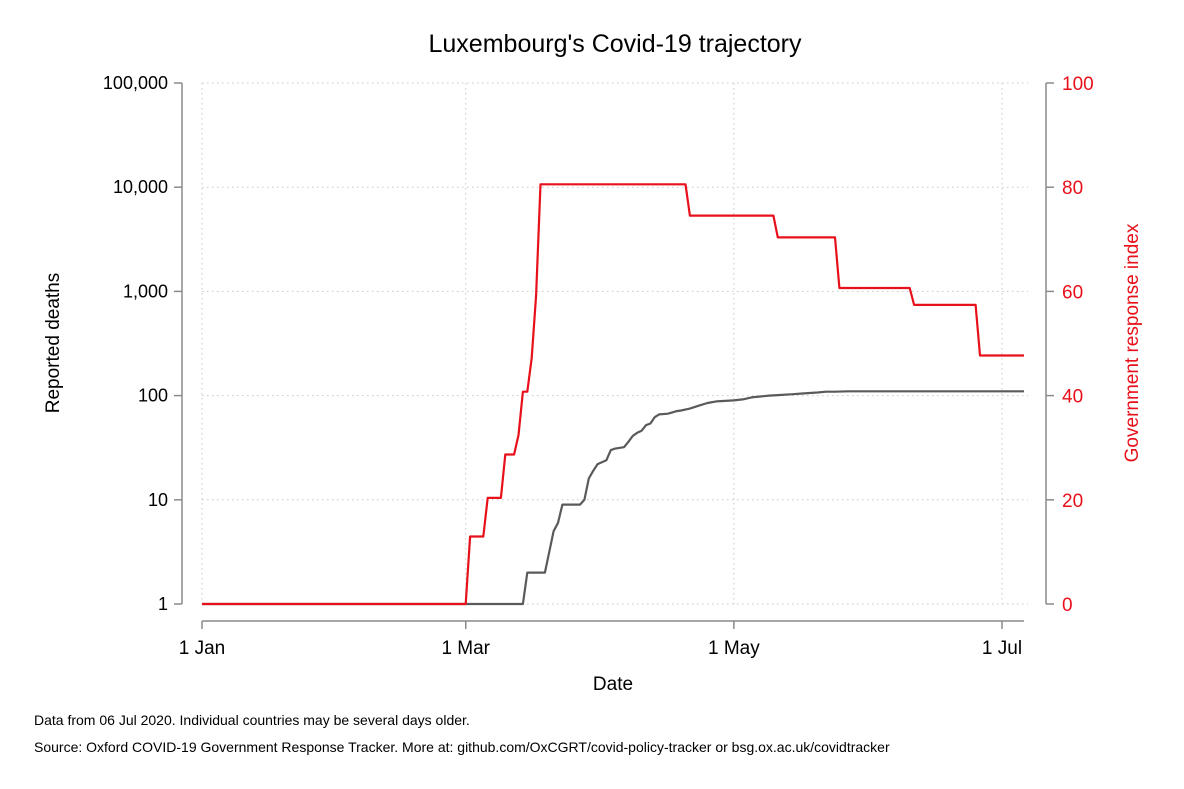 The image size is (1184, 789). Describe the element at coordinates (53, 343) in the screenshot. I see `y-axis-label-left: Reported deaths` at that location.